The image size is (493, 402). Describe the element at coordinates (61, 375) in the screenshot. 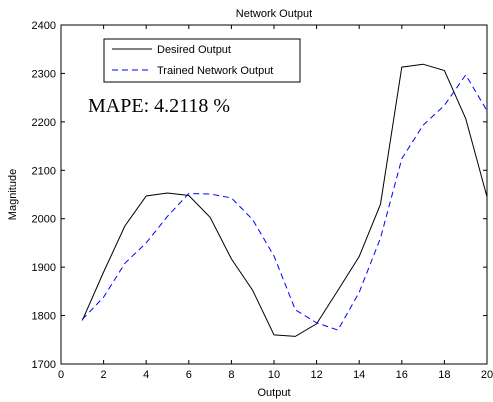

I see `x-tick-label: 0` at that location.